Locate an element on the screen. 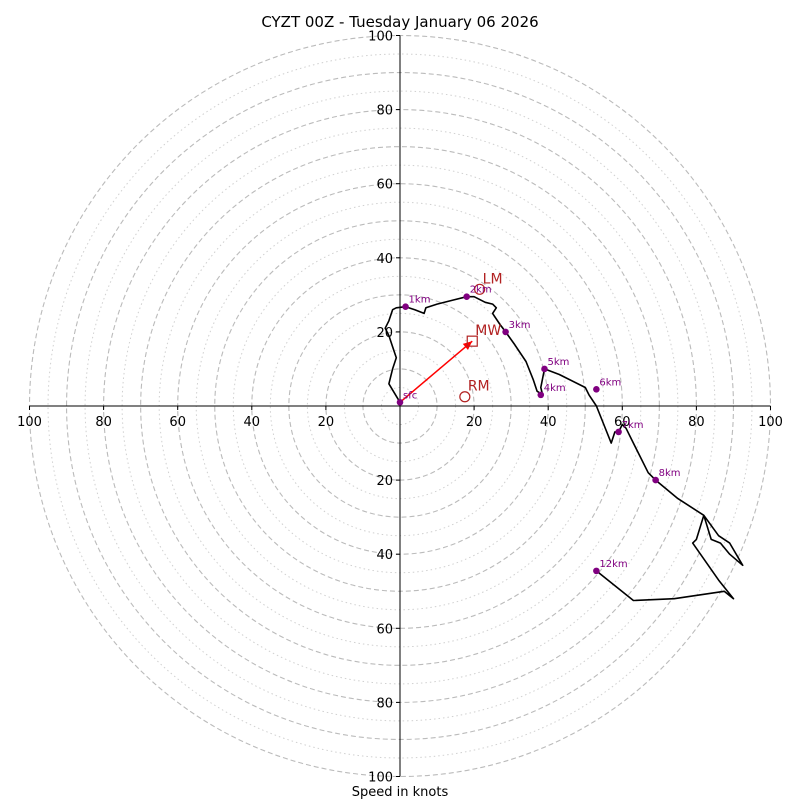  height-dot-1km is located at coordinates (405, 307).